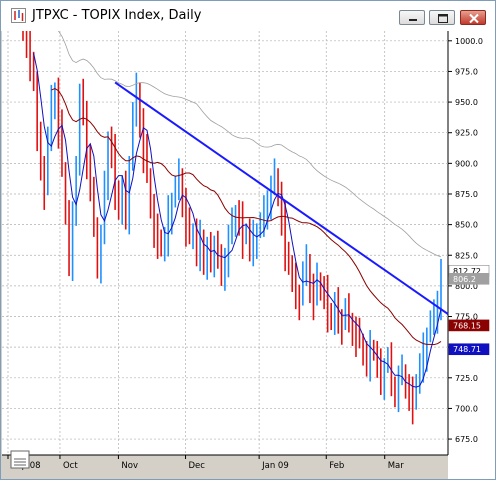 Image resolution: width=496 pixels, height=480 pixels. What do you see at coordinates (466, 194) in the screenshot?
I see `y-tick-label: 875.0` at bounding box center [466, 194].